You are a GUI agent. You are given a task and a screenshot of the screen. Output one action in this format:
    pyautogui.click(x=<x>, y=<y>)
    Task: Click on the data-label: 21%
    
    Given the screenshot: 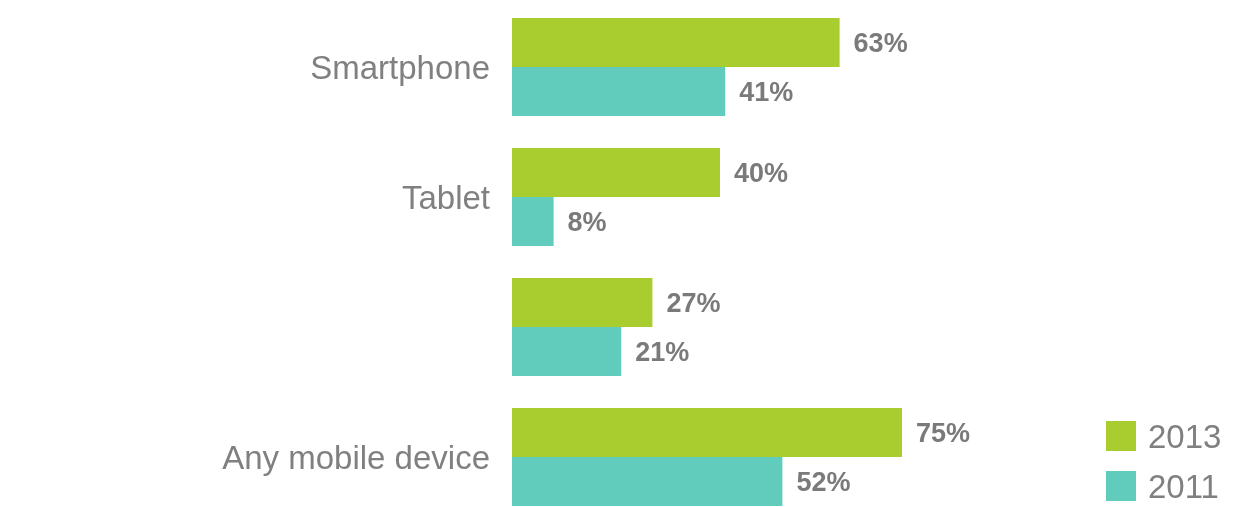 What is the action you would take?
    pyautogui.click(x=662, y=351)
    